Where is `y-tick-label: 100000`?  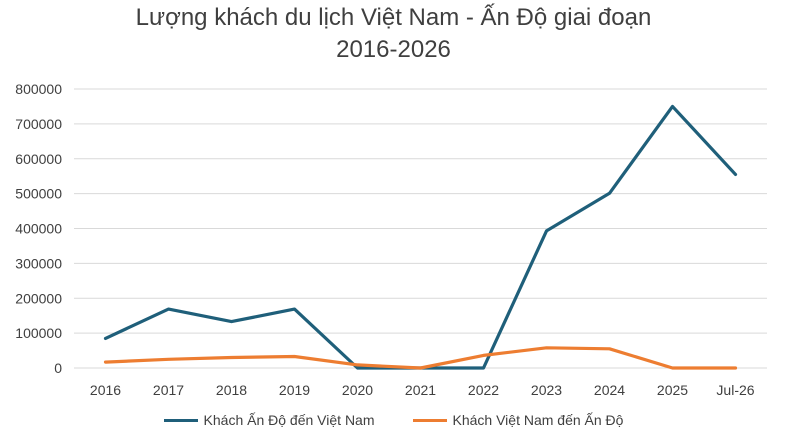
y-tick-label: 100000 is located at coordinates (38, 333).